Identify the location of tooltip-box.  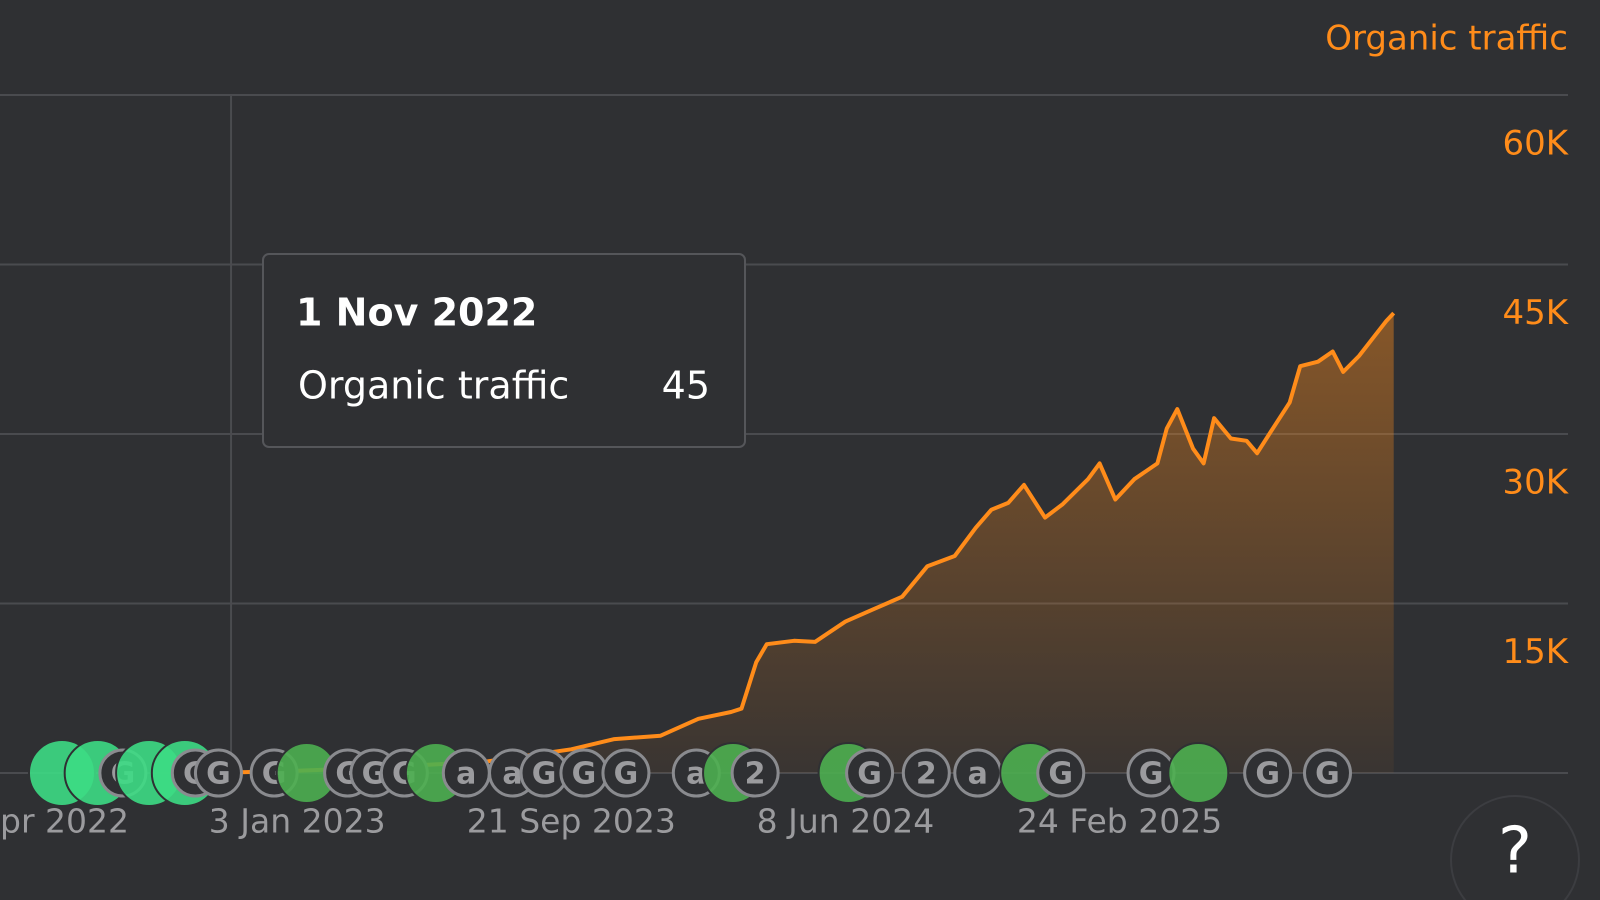
(504, 350).